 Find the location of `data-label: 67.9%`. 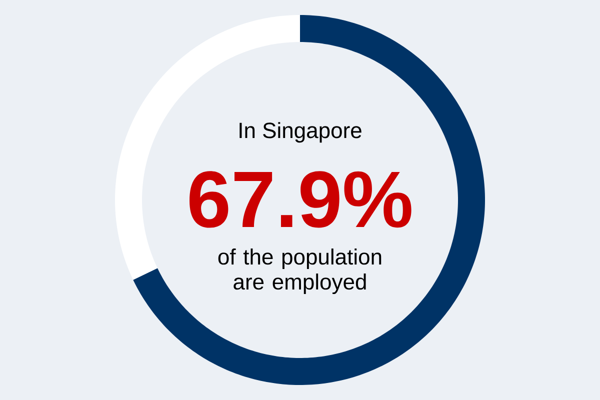

data-label: 67.9% is located at coordinates (301, 199).